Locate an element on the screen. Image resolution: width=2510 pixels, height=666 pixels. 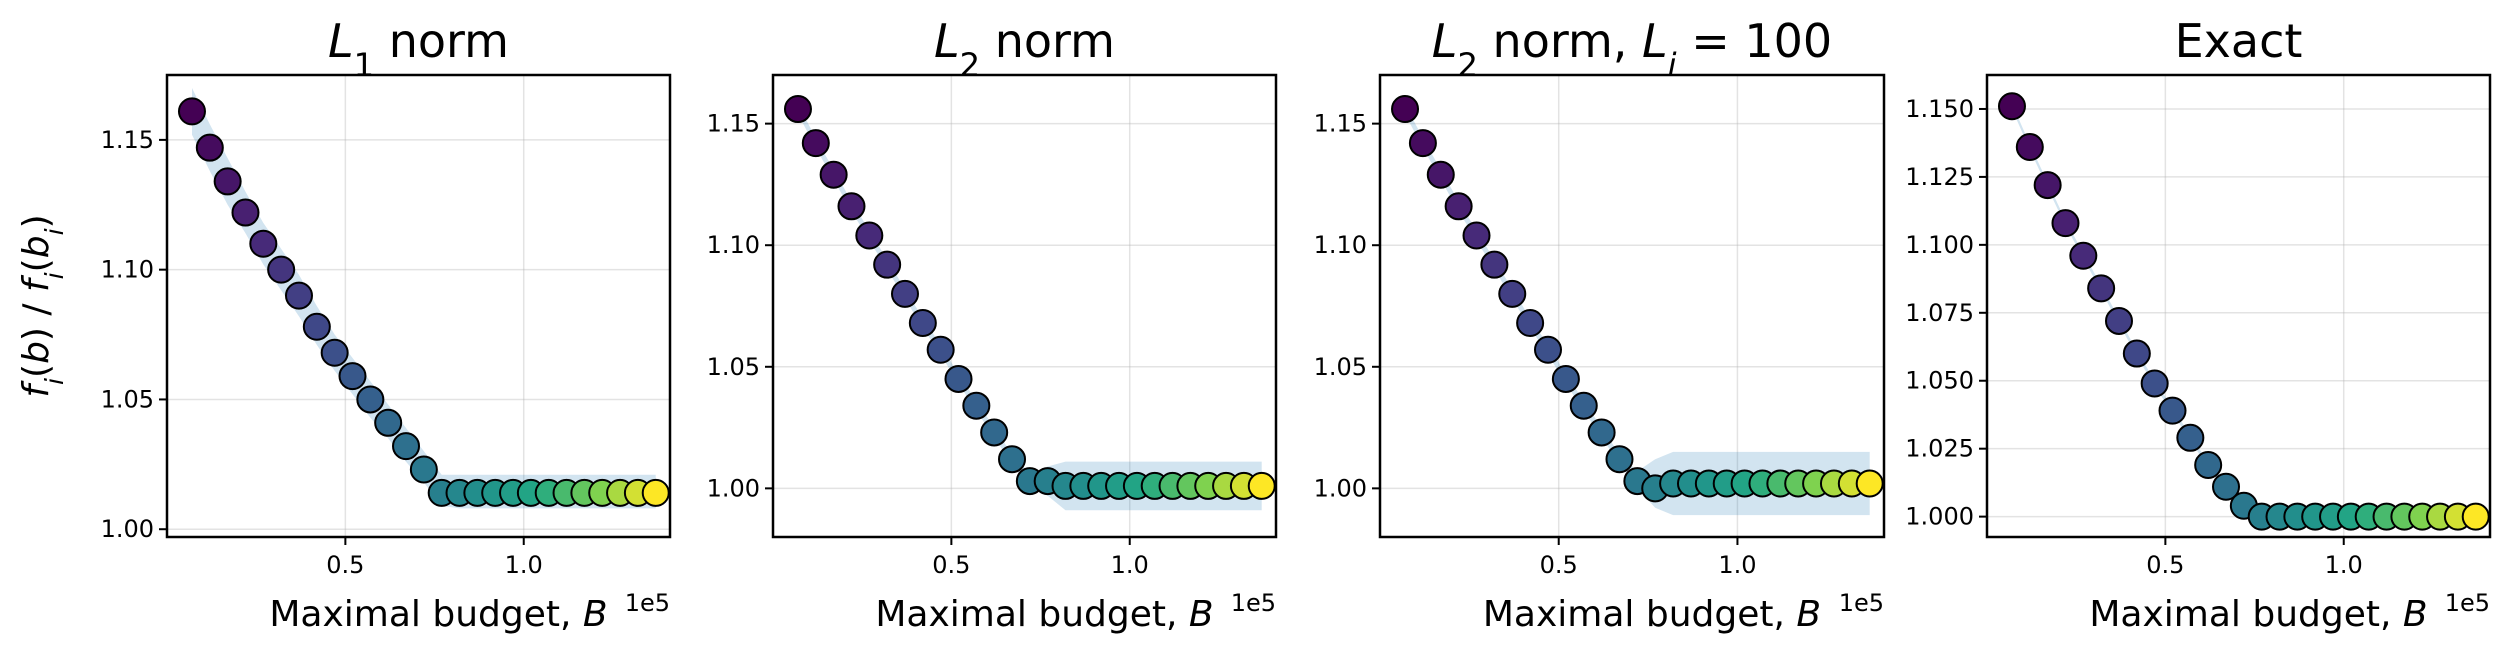
subplot-title: L2​ norm is located at coordinates (1024, 49).